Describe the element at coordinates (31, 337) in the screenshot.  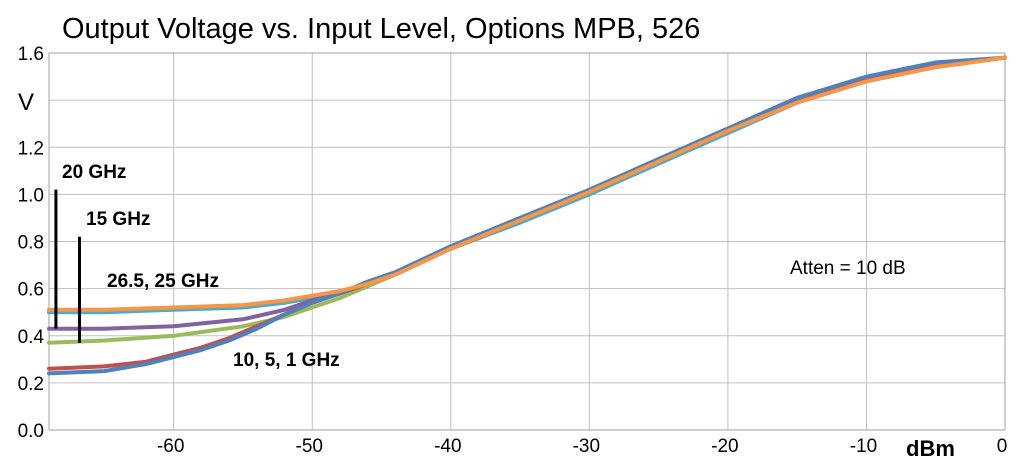
I see `y-tick-label: 0.4` at that location.